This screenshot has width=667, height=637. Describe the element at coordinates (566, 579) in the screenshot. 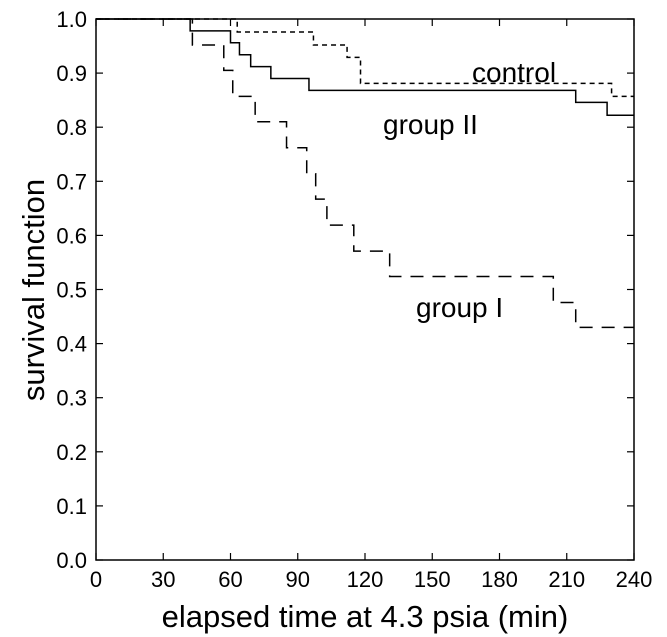

I see `x-tick-label: 210` at that location.